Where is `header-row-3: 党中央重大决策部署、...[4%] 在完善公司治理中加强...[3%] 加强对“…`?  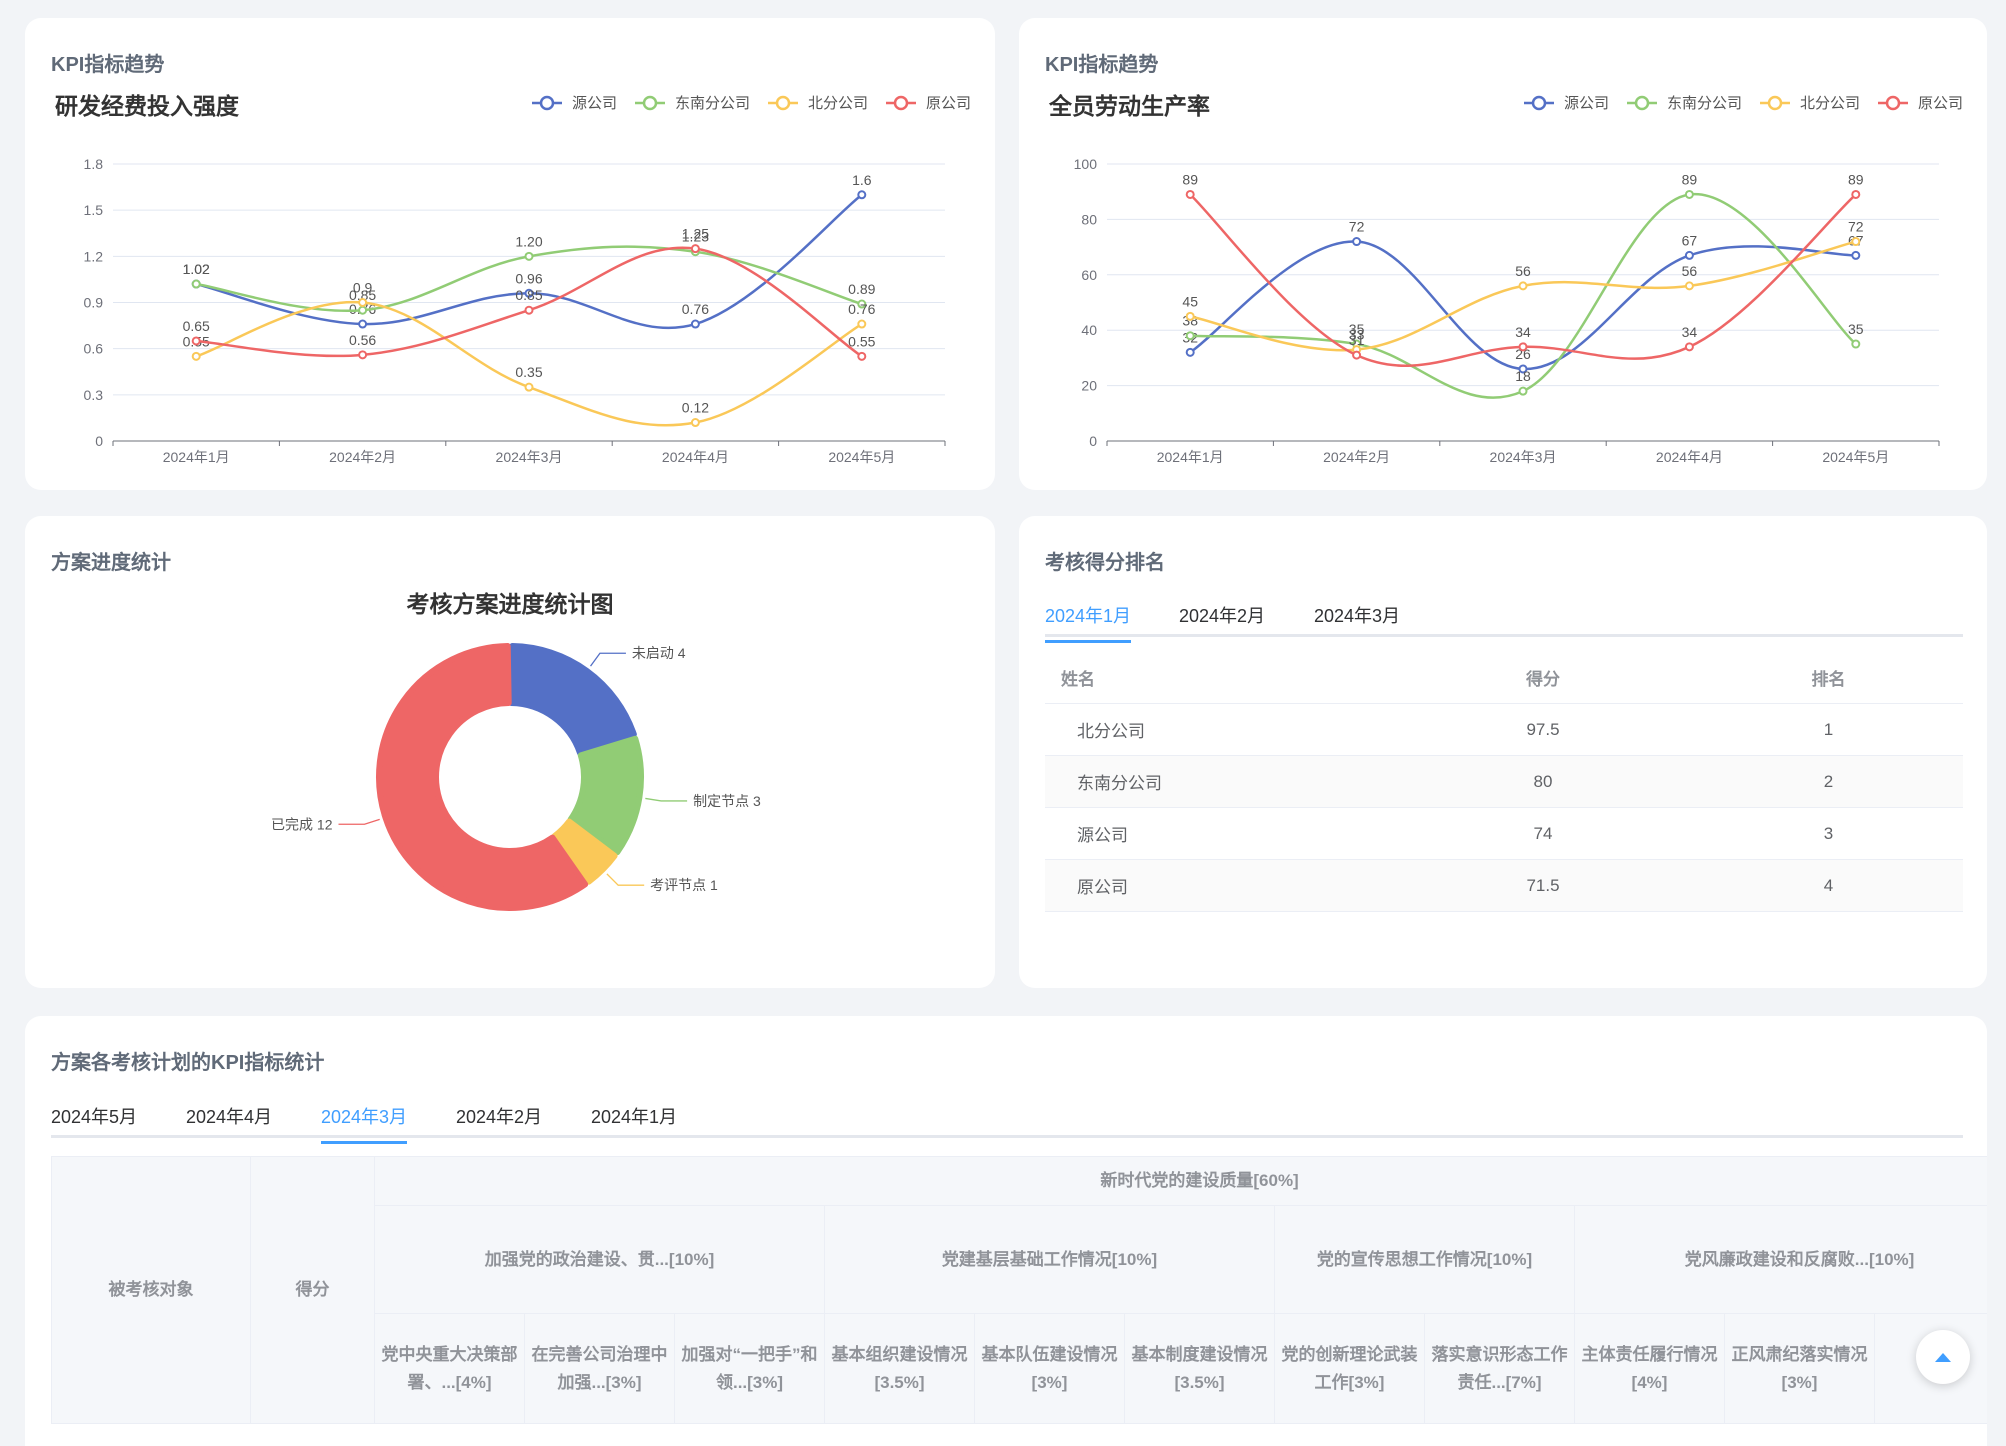
header-row-3: 党中央重大决策部署、...[4%] 在完善公司治理中加强...[3%] 加强对“… is located at coordinates (1019, 1368).